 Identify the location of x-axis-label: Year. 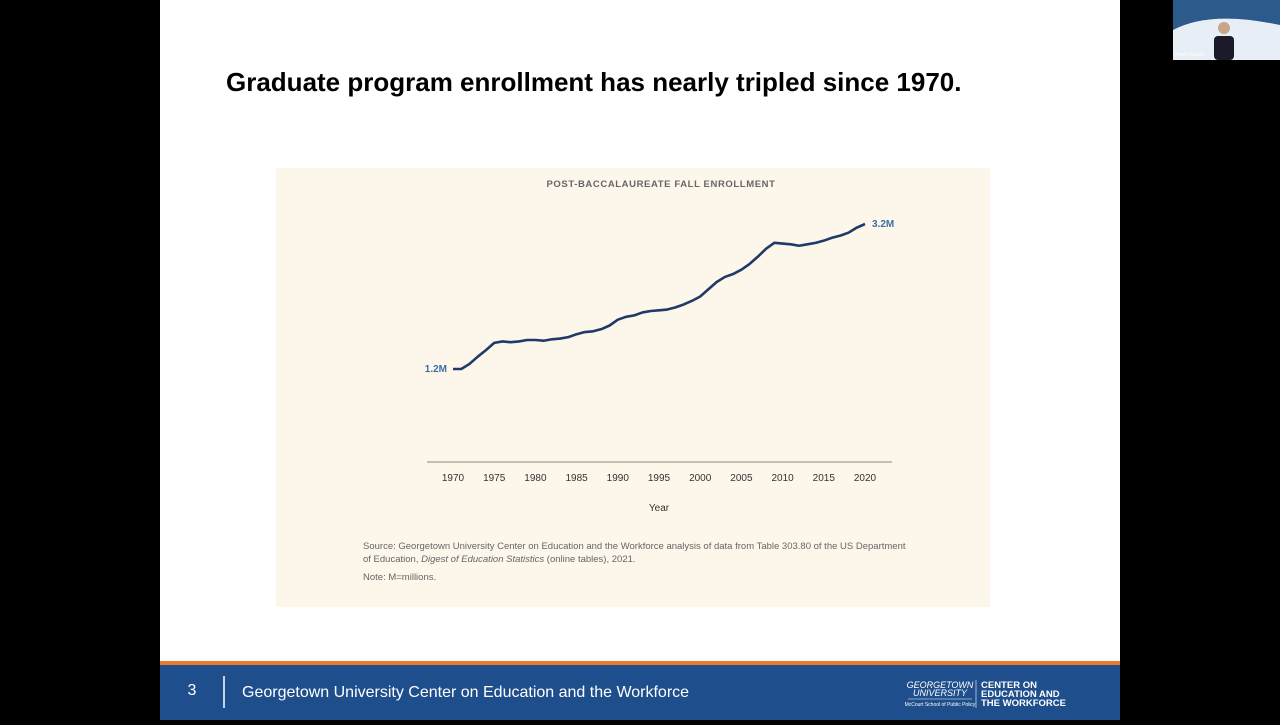
(659, 508).